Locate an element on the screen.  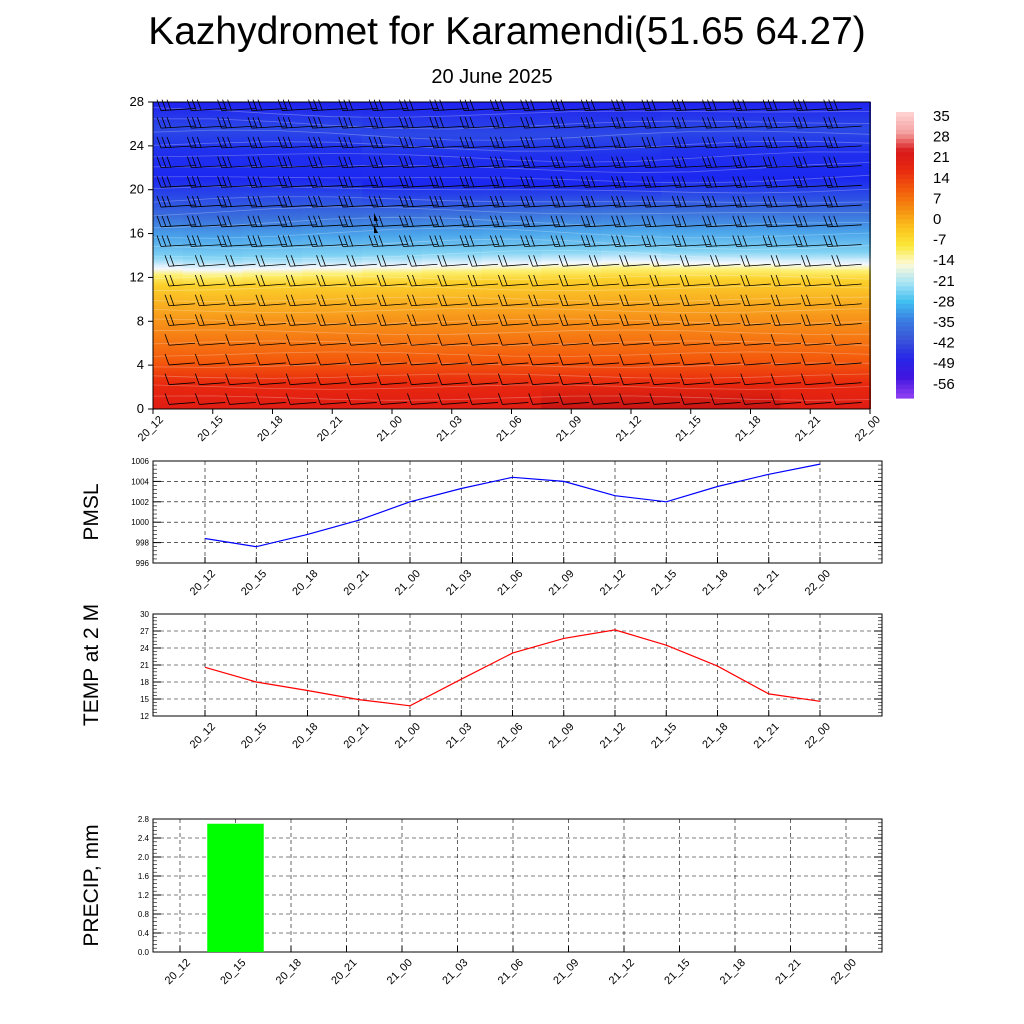
temperature-column is located at coordinates (333, 255).